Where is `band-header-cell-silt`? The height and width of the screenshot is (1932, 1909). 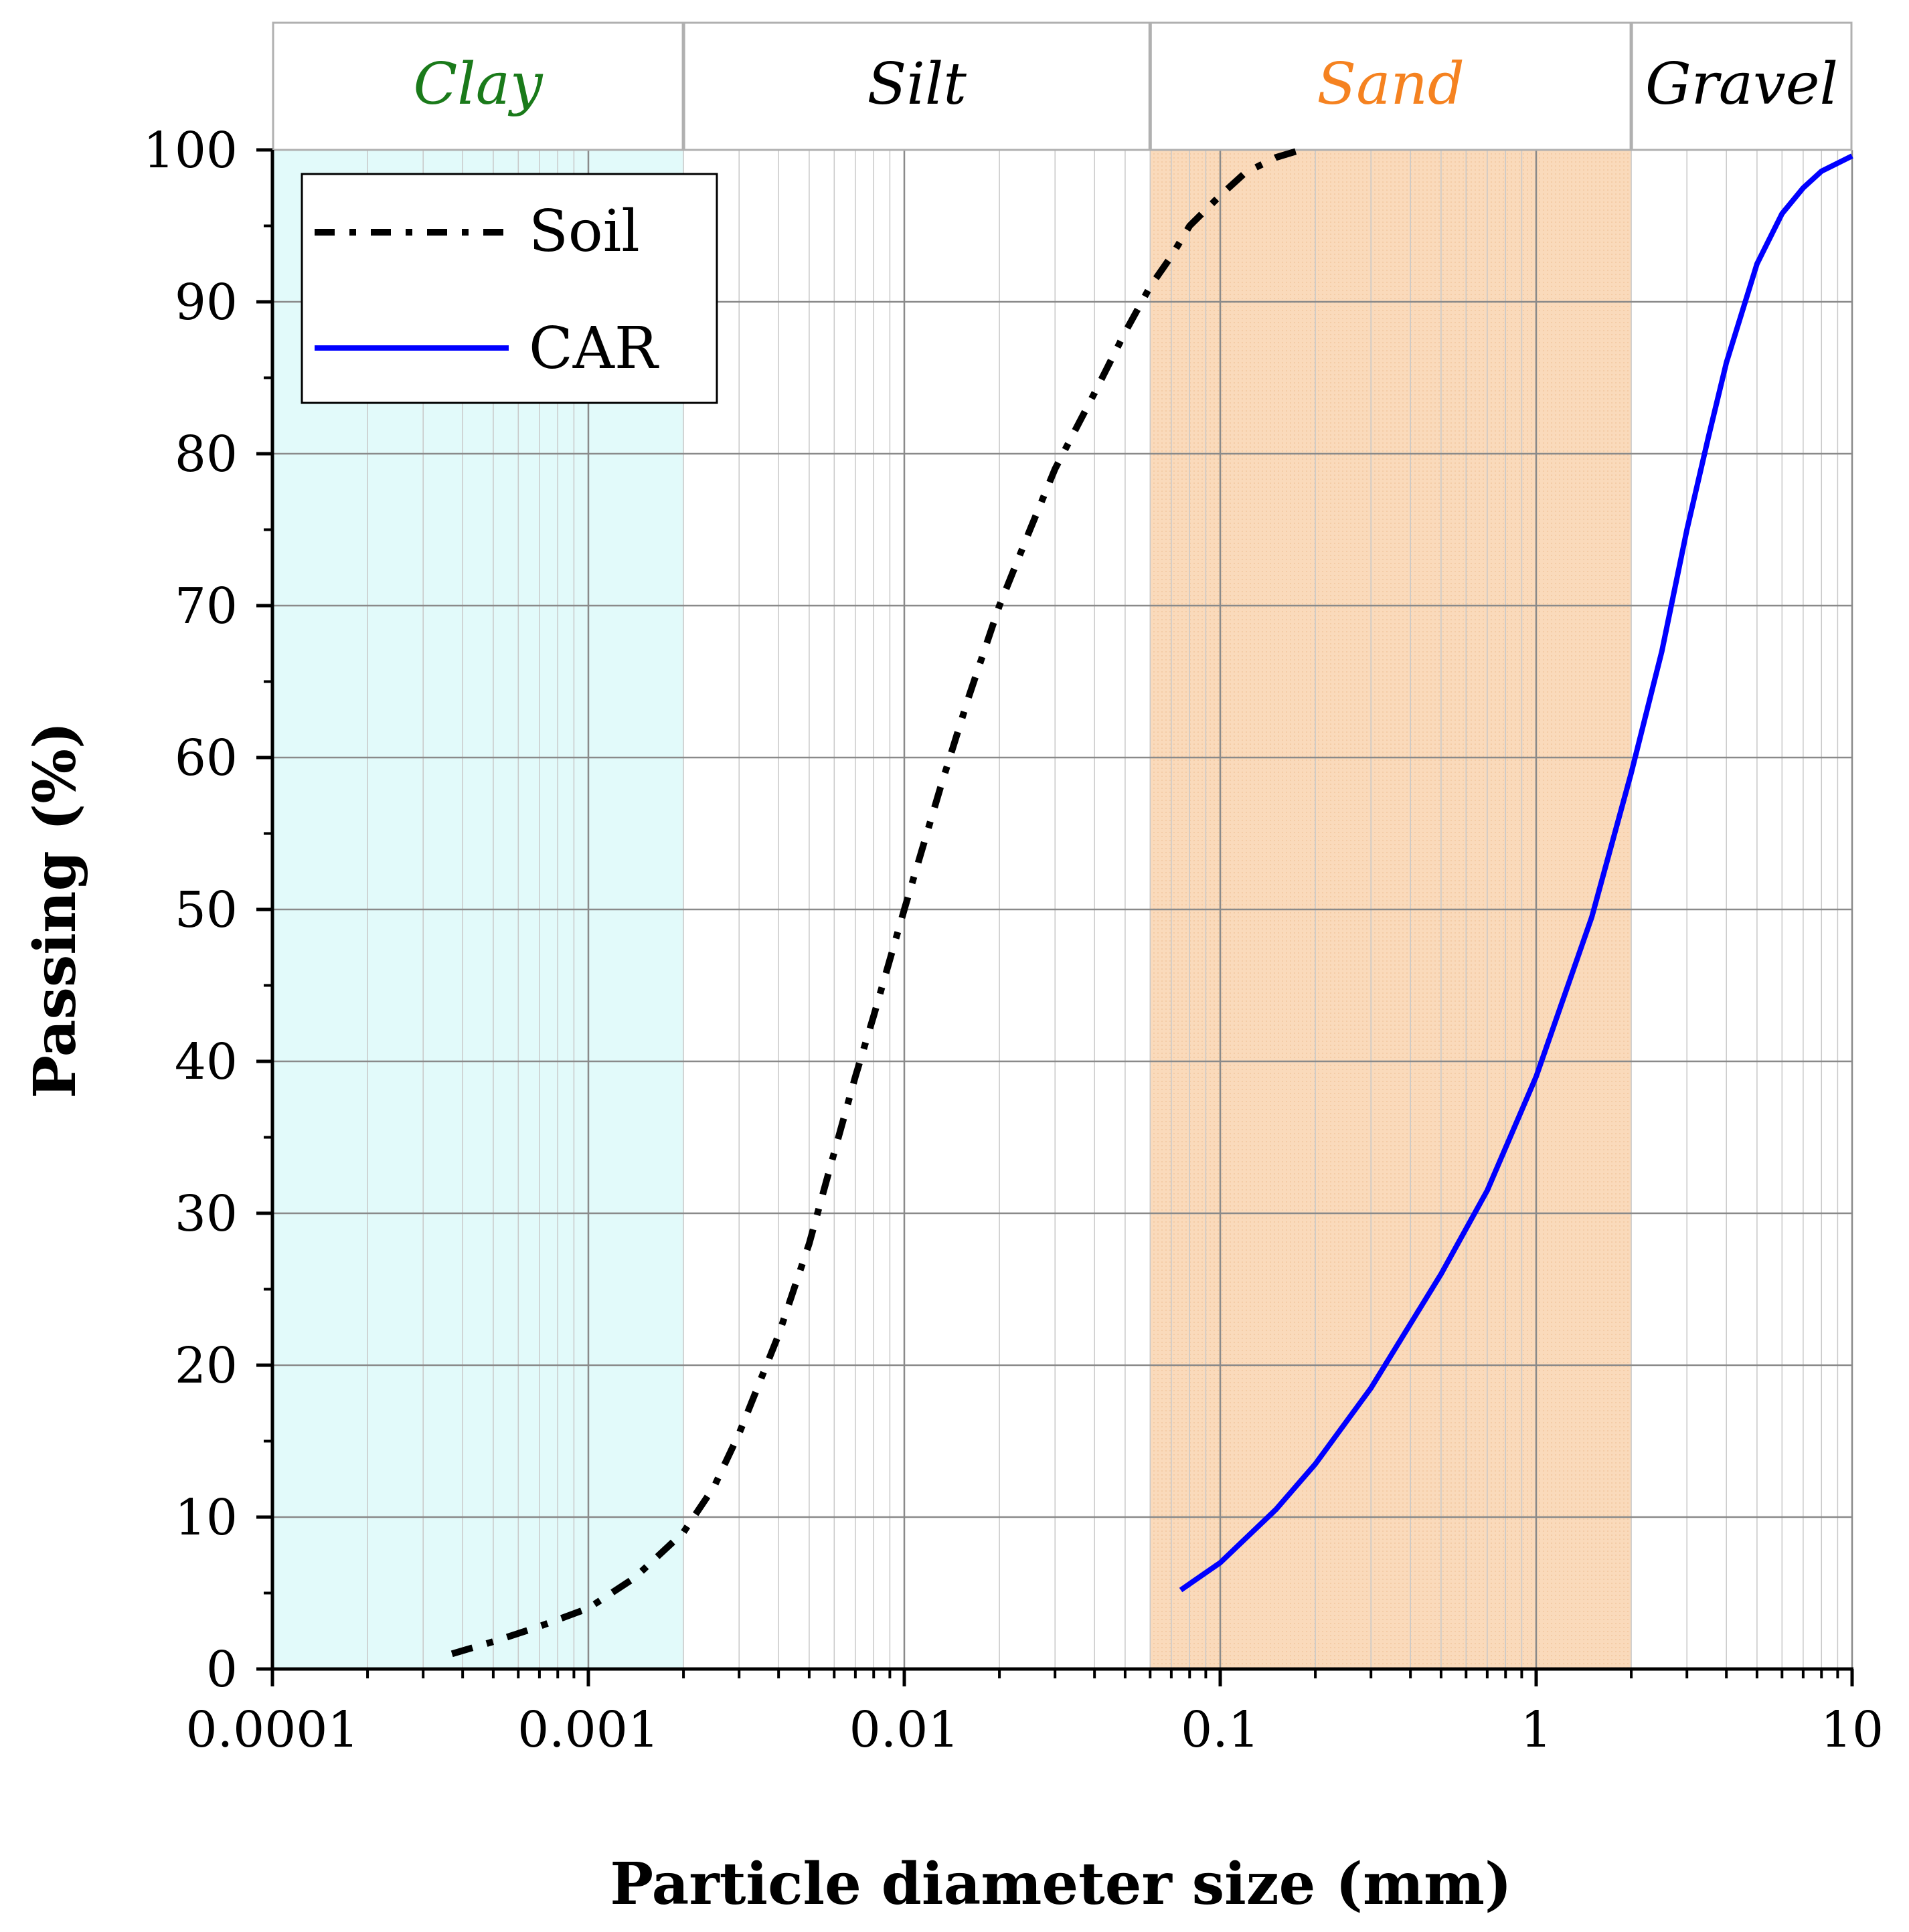 band-header-cell-silt is located at coordinates (917, 86).